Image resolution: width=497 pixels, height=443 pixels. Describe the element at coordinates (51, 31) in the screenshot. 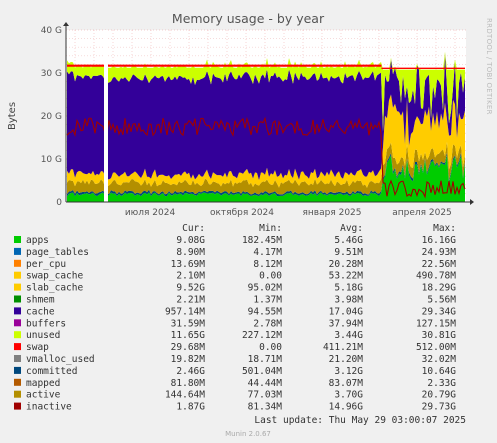

I see `y-tick-label: 40 G` at that location.